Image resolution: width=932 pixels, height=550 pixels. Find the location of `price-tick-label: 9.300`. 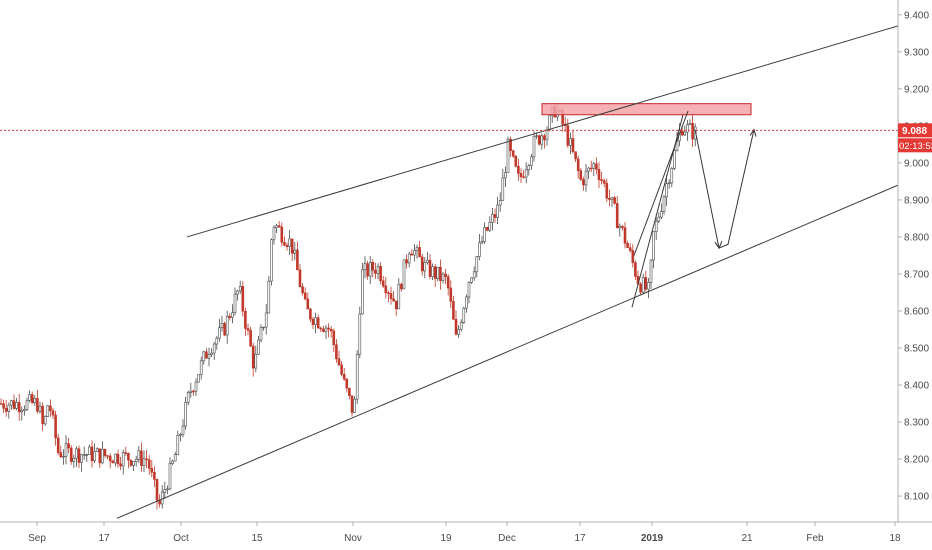

price-tick-label: 9.300 is located at coordinates (916, 52).